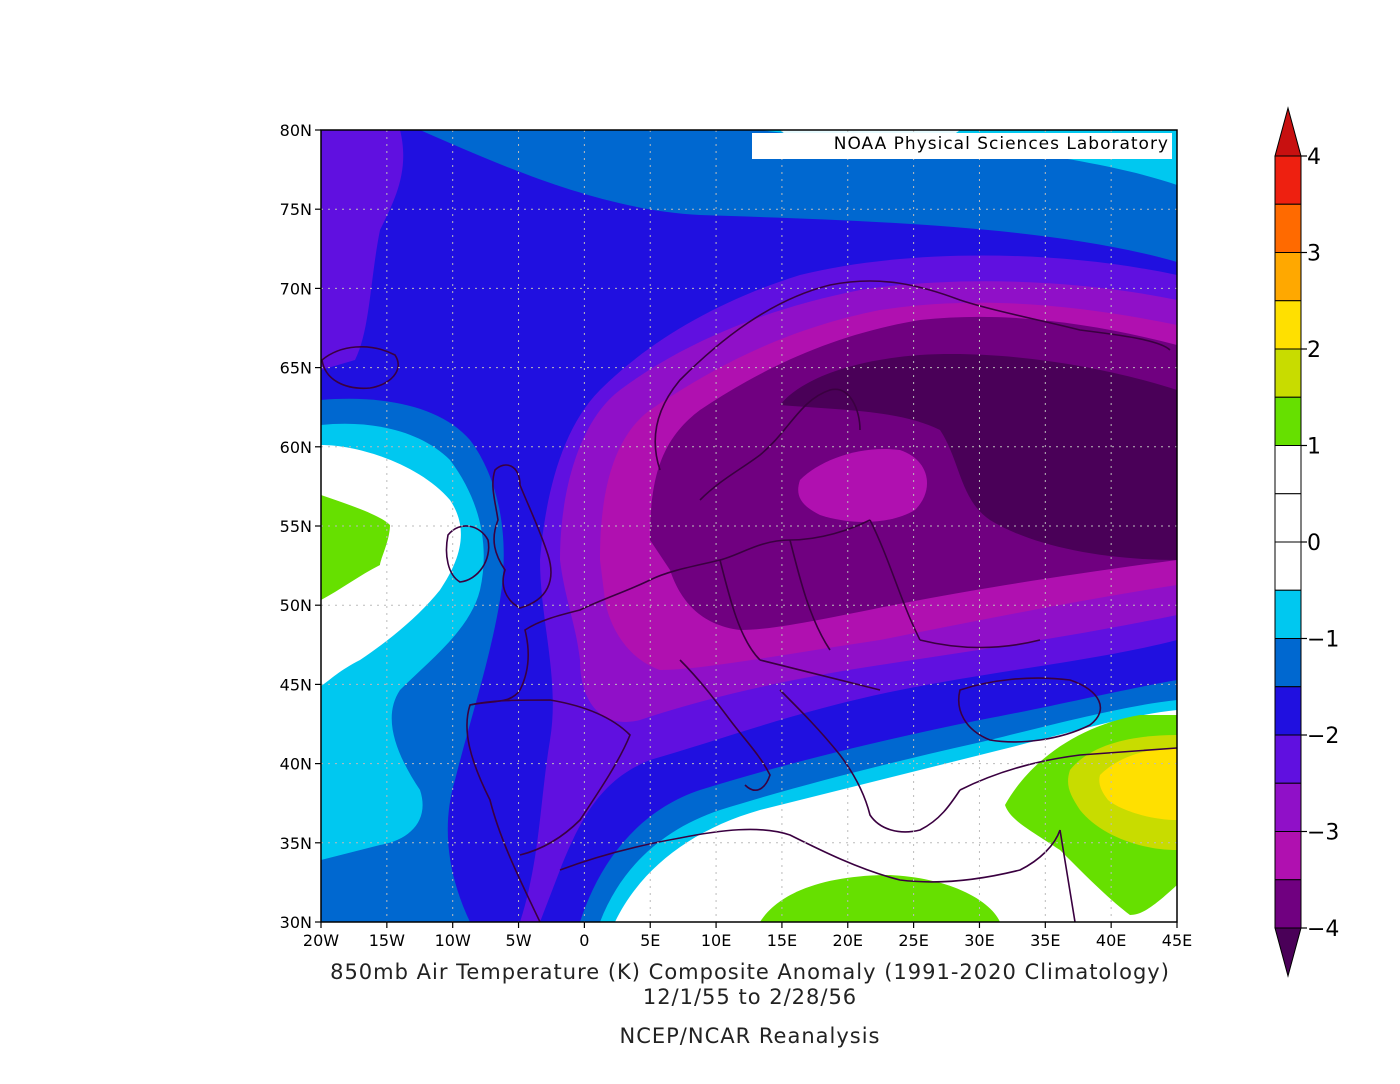 This screenshot has height=1084, width=1400. What do you see at coordinates (296, 447) in the screenshot?
I see `y-tick-label: 60N` at bounding box center [296, 447].